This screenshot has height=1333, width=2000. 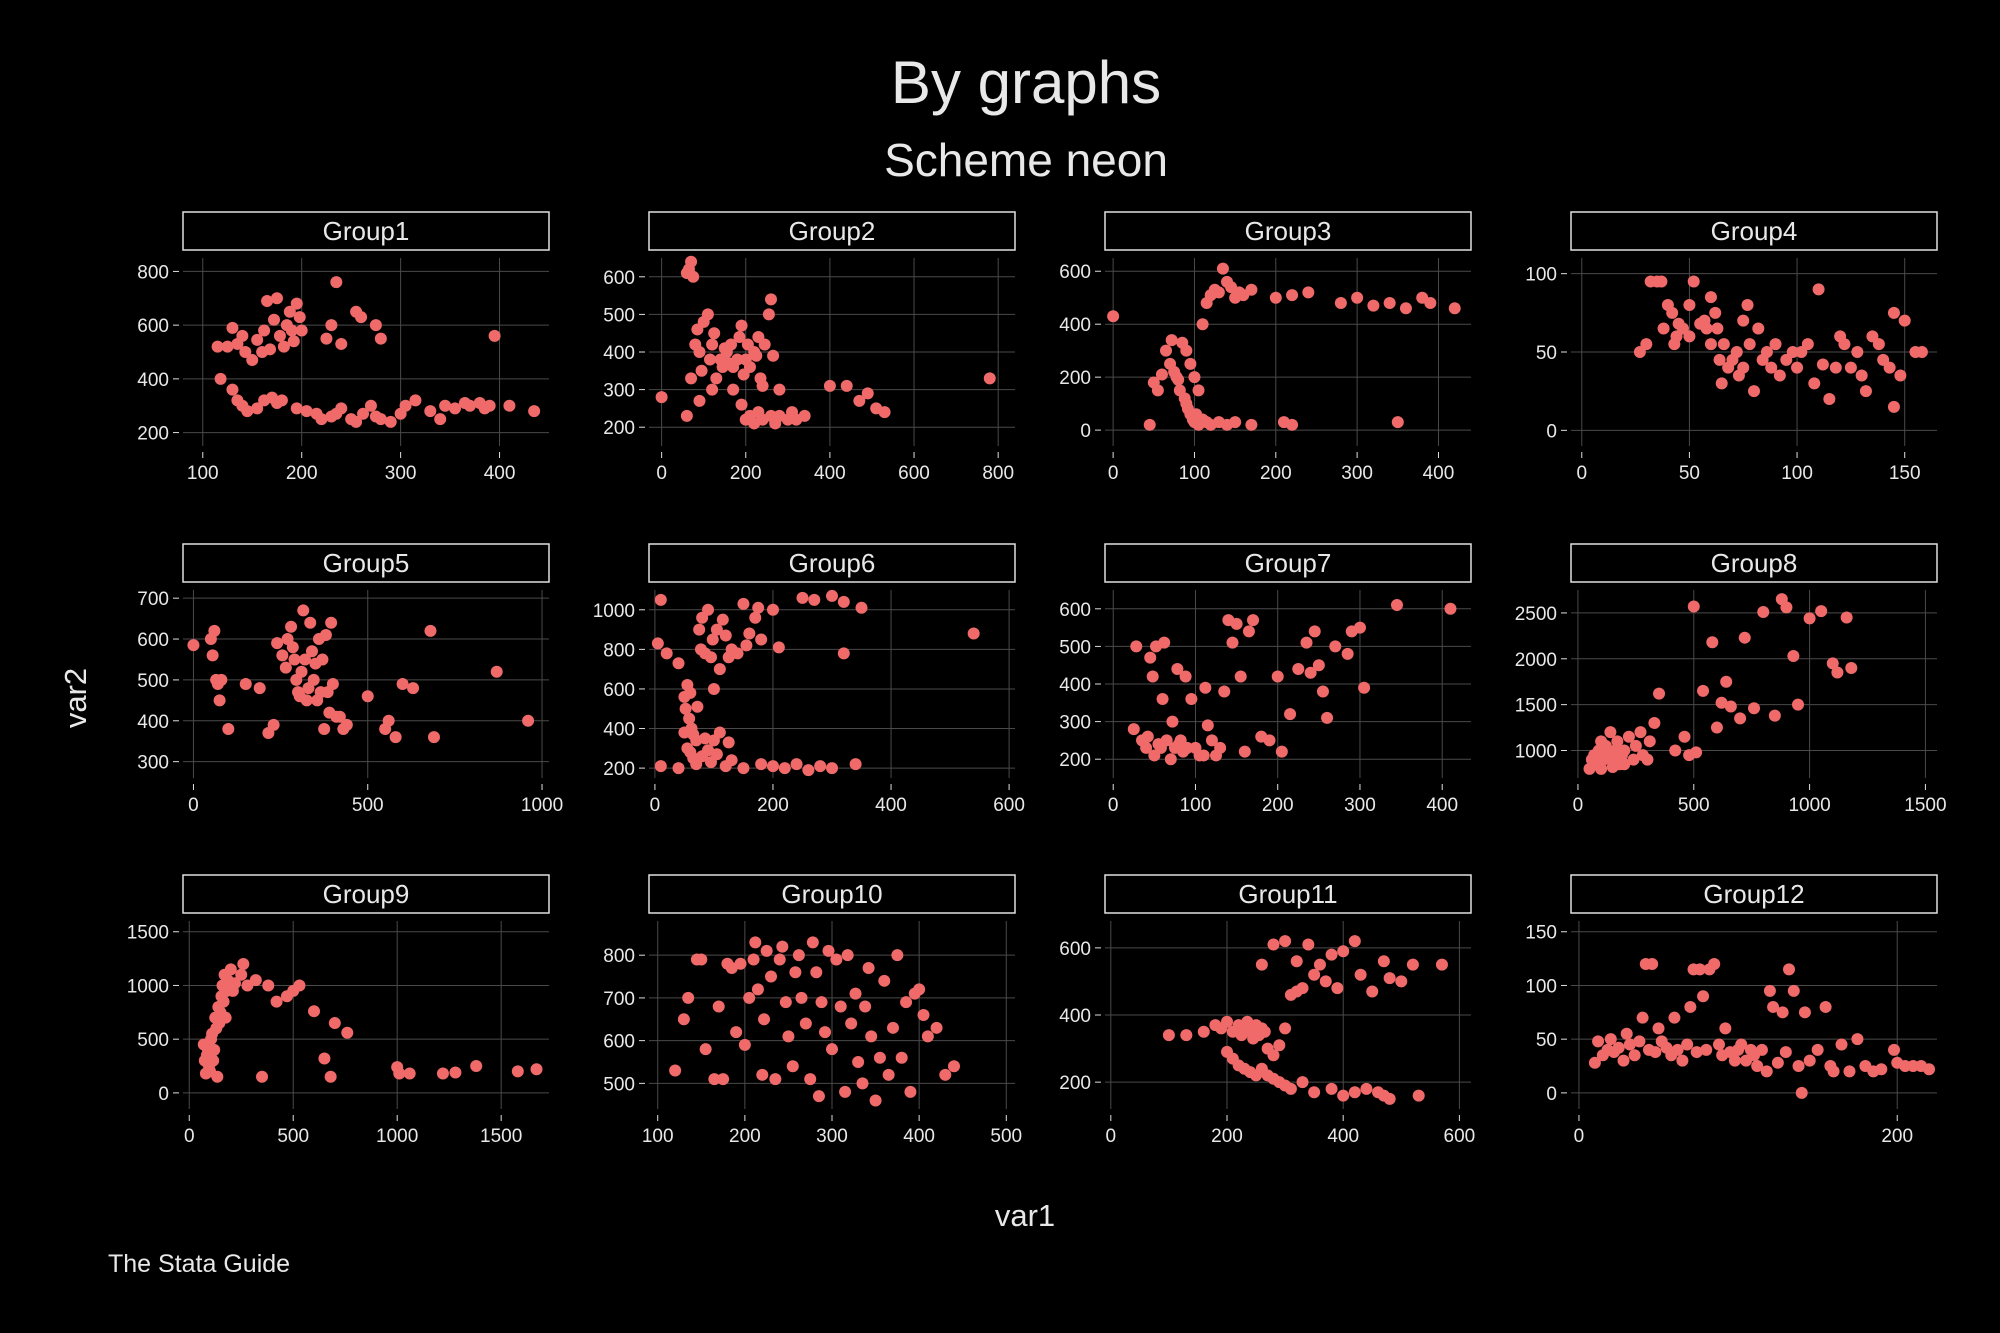 I want to click on y-tick-label: 600, so click(x=1075, y=949).